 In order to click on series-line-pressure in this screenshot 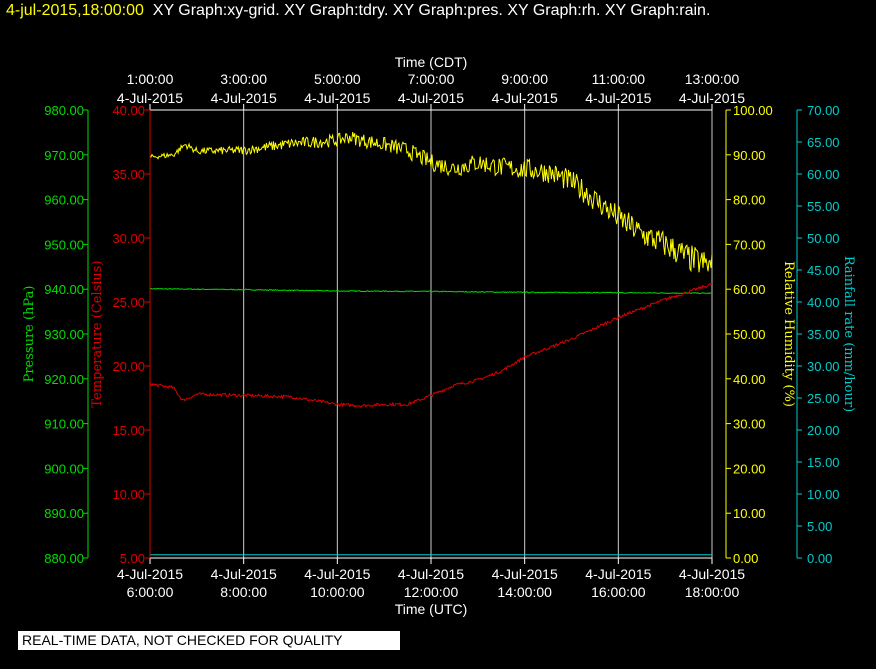, I will do `click(431, 291)`.